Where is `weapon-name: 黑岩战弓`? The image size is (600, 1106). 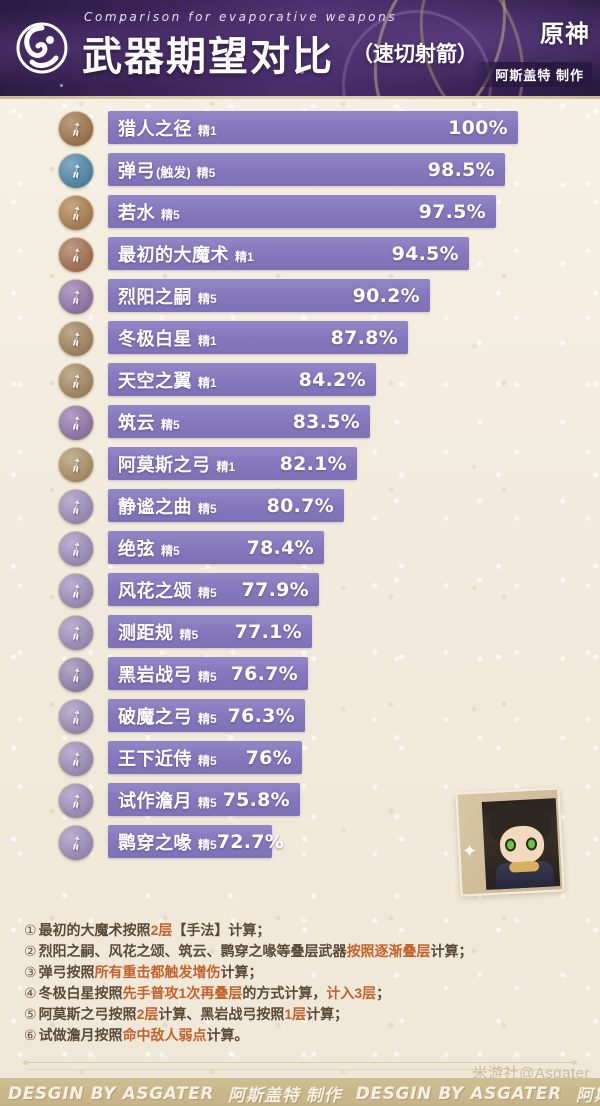 weapon-name: 黑岩战弓 is located at coordinates (155, 674).